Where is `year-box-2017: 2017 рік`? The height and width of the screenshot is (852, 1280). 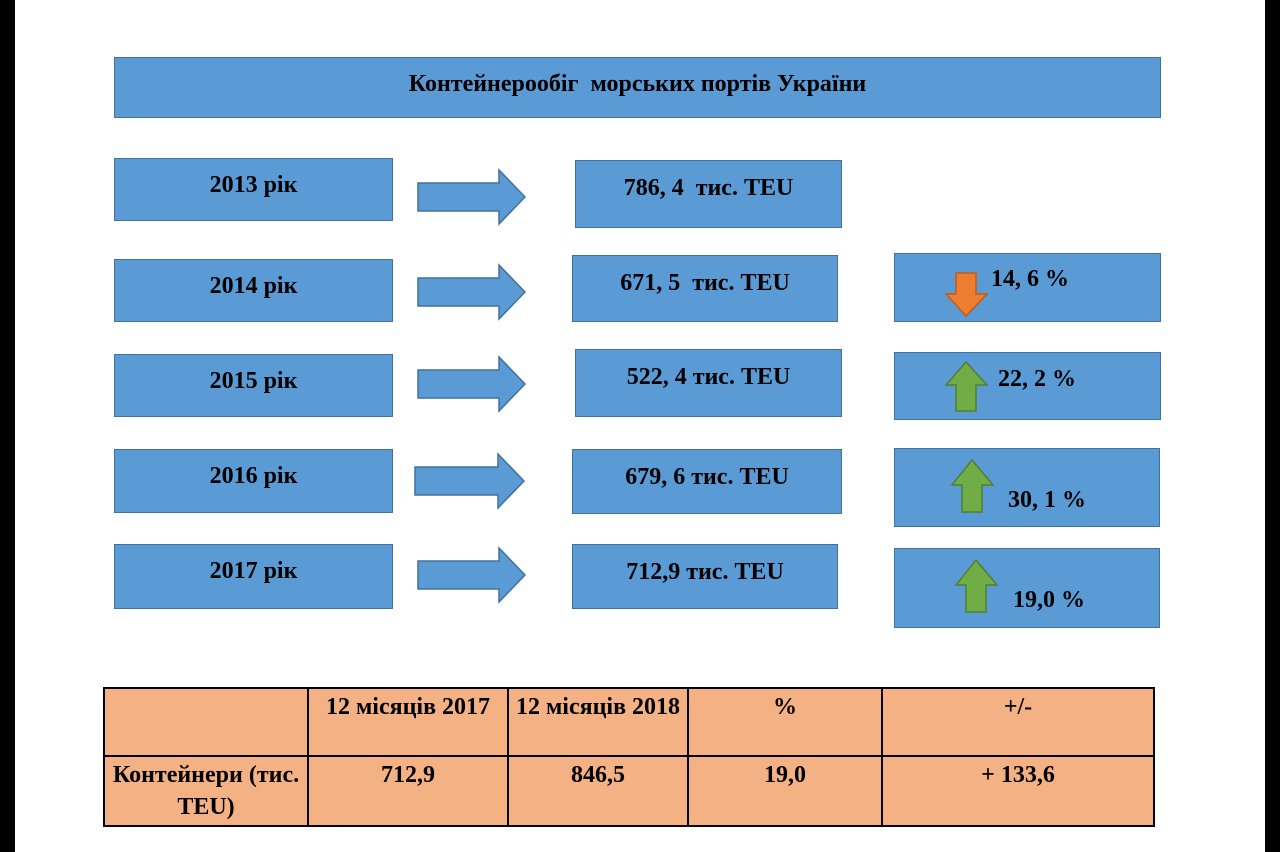
year-box-2017: 2017 рік is located at coordinates (253, 576).